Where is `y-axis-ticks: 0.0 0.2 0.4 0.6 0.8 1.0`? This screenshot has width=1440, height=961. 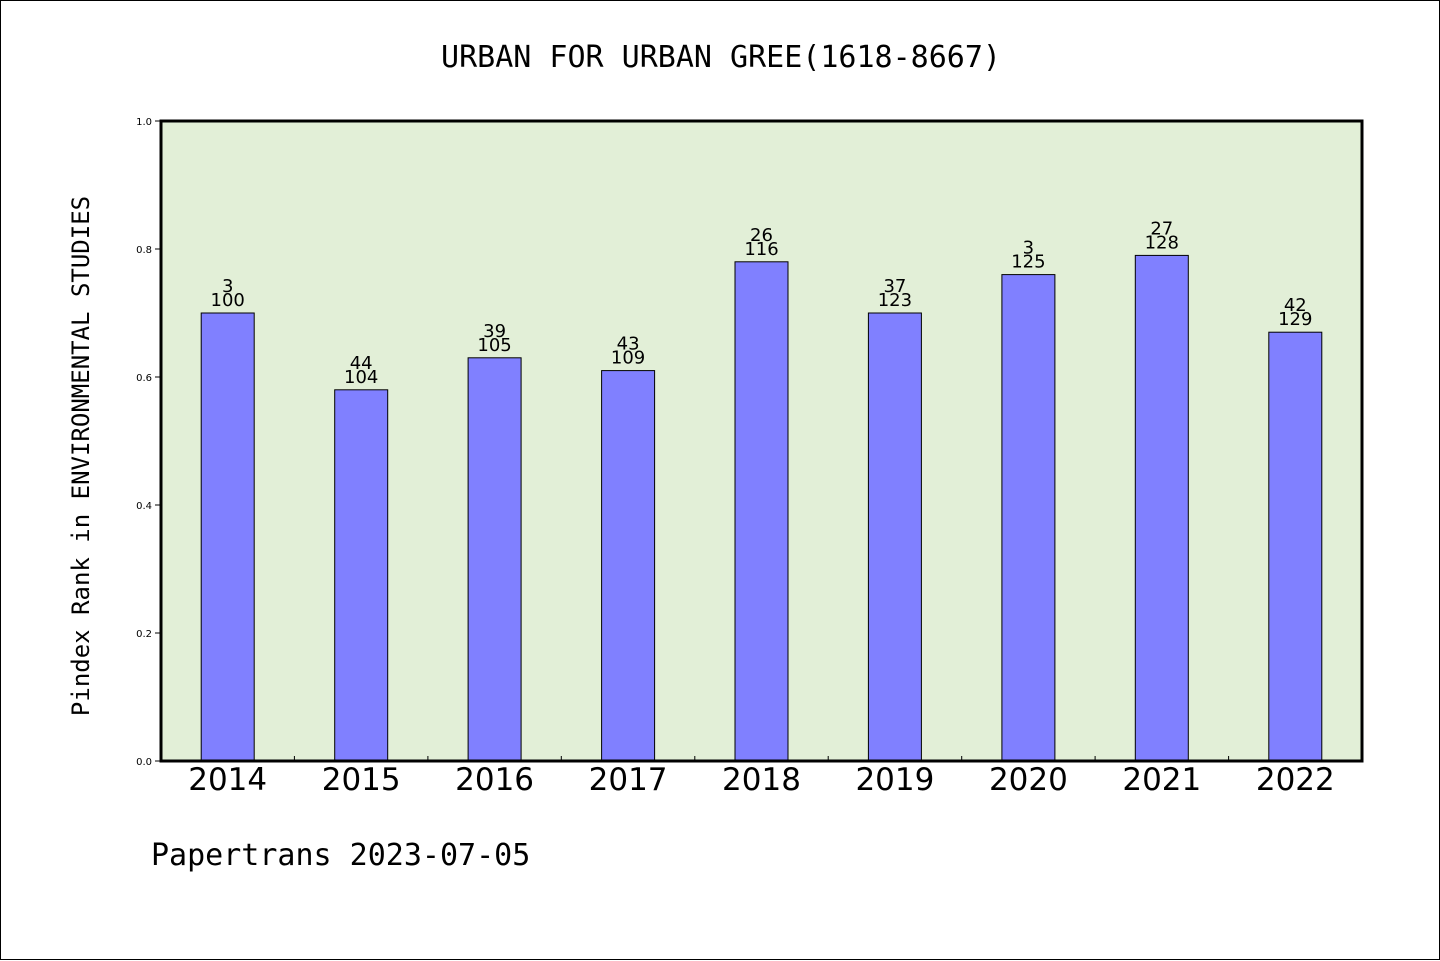
y-axis-ticks: 0.0 0.2 0.4 0.6 0.8 1.0 is located at coordinates (148, 442).